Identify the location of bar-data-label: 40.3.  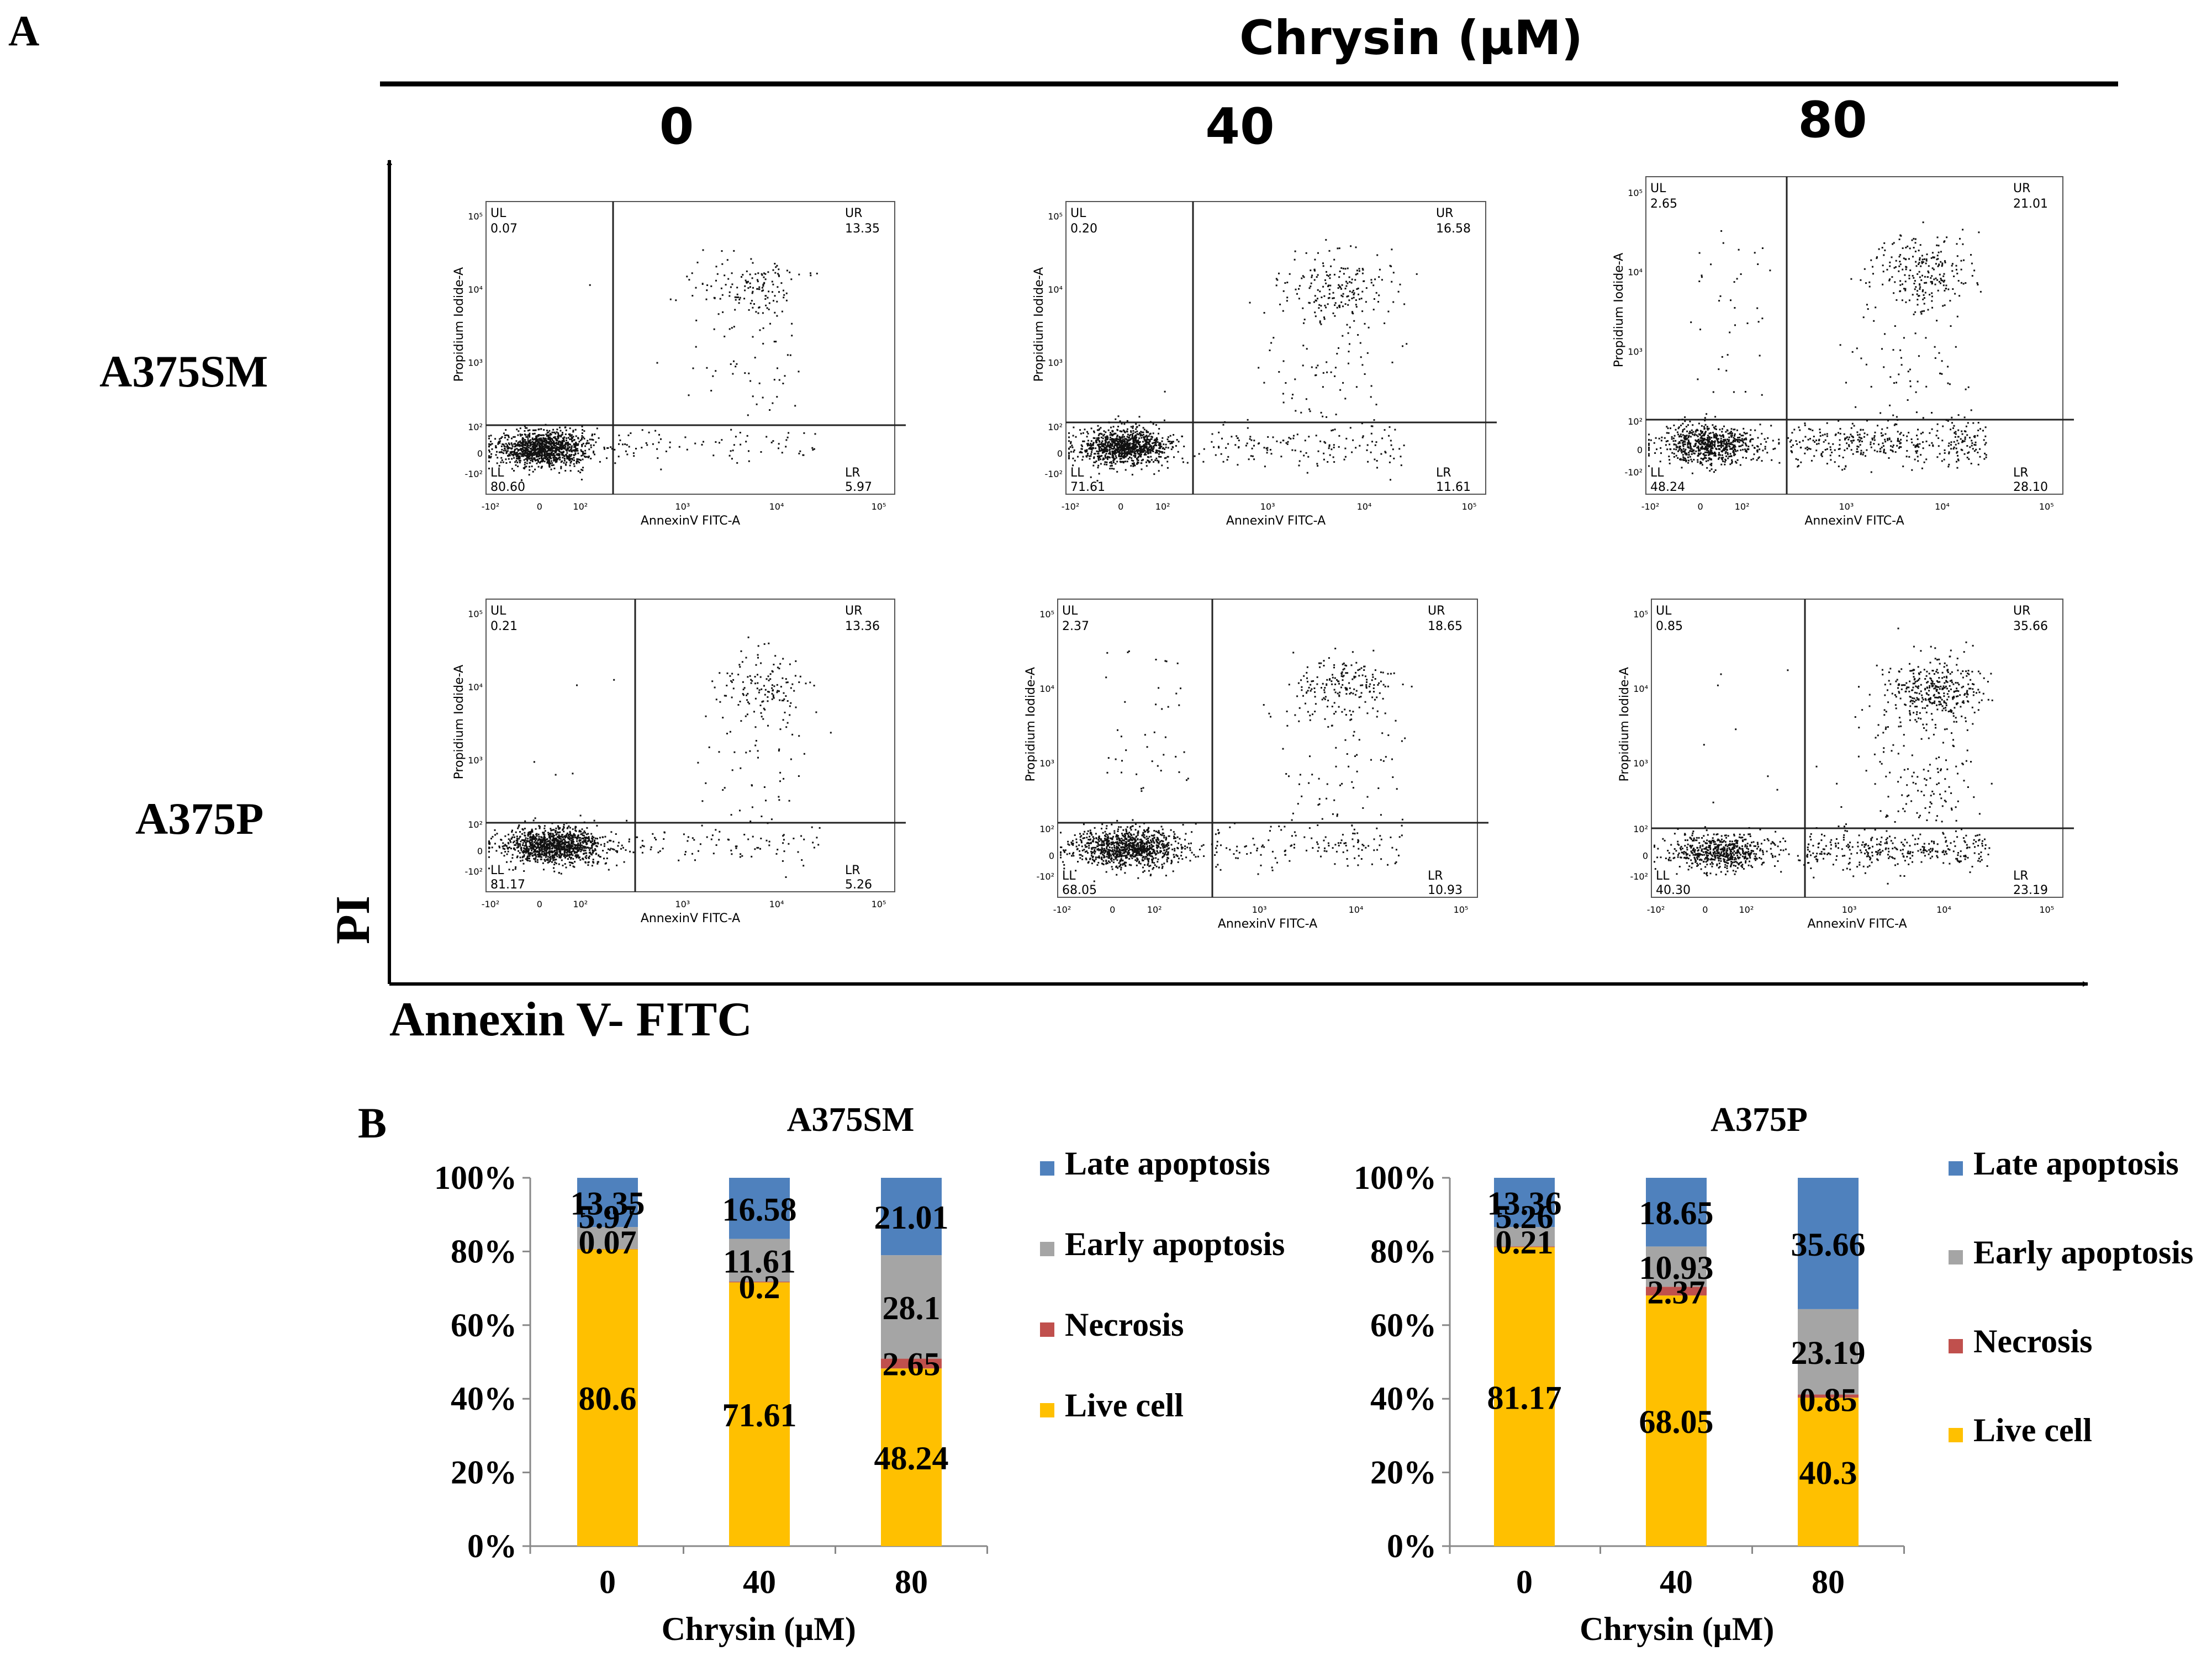
(1828, 1473).